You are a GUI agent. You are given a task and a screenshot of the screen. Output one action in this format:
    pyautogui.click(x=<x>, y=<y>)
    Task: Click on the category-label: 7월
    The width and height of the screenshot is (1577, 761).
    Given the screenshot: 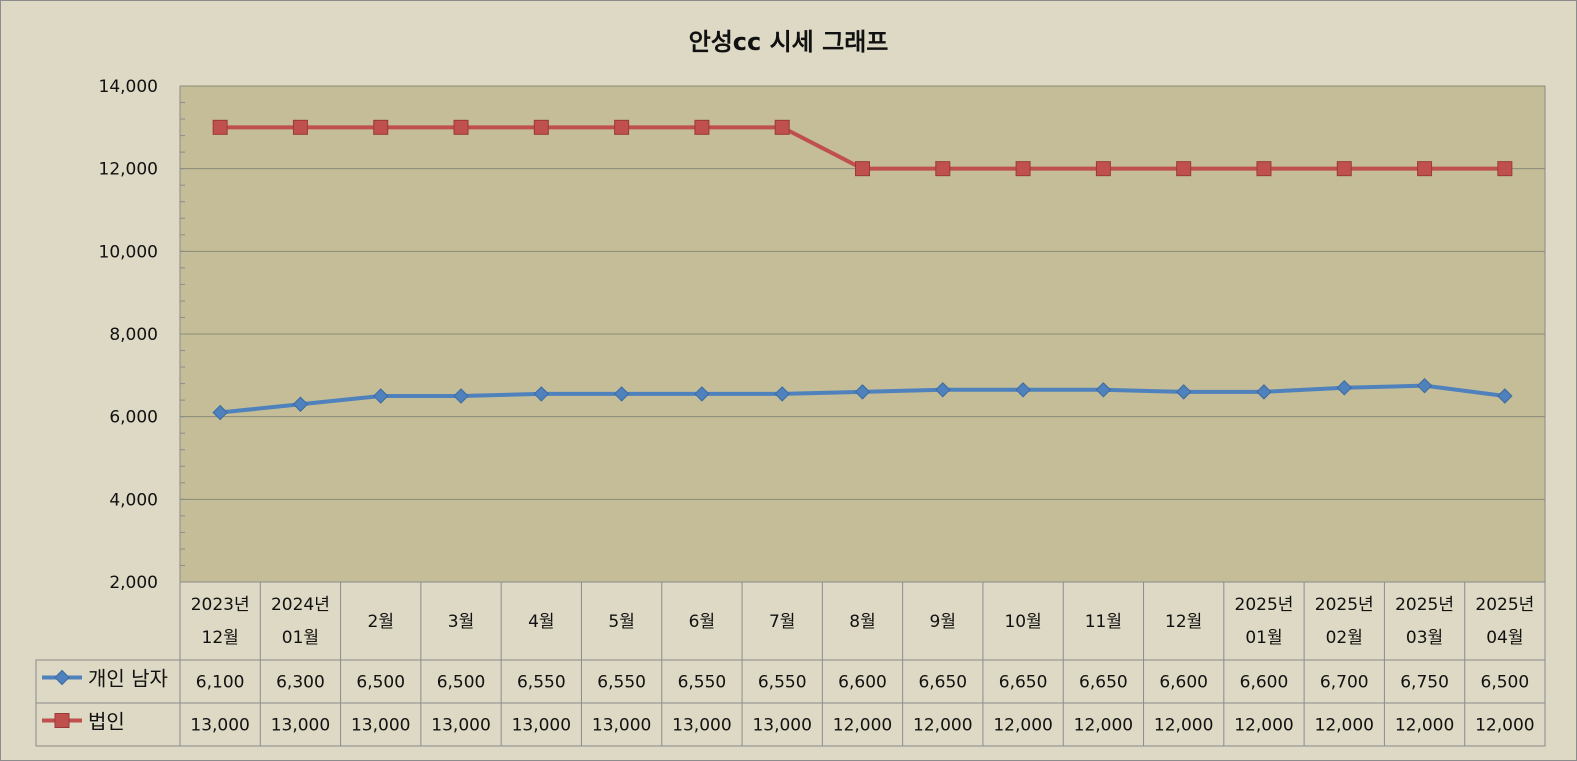 What is the action you would take?
    pyautogui.click(x=782, y=622)
    